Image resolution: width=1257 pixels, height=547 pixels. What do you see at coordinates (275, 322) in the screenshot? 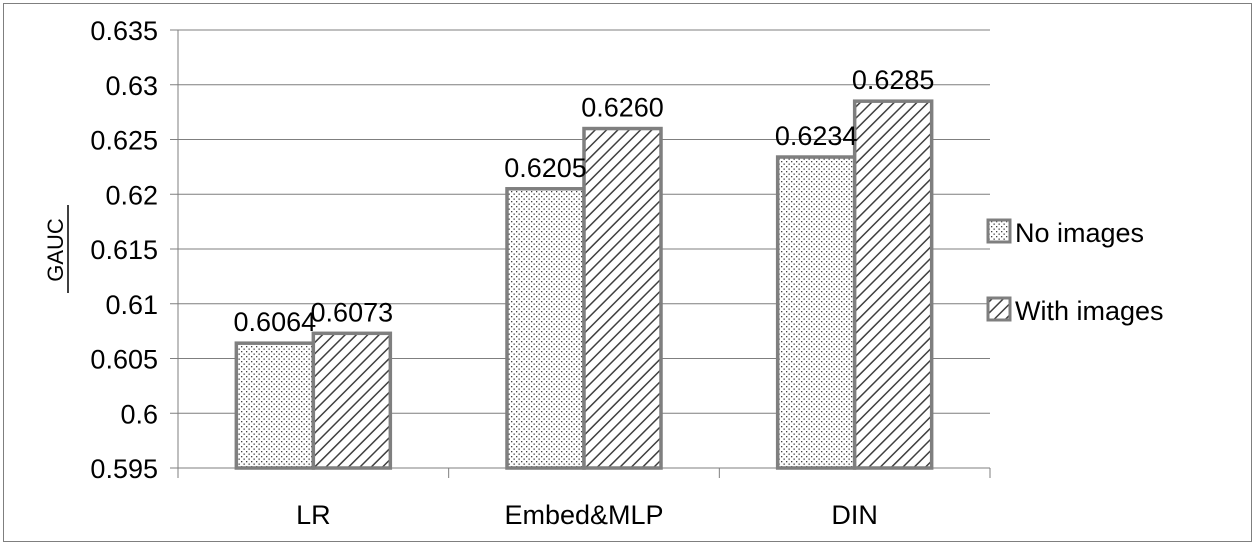
I see `data-label: 0.6064` at bounding box center [275, 322].